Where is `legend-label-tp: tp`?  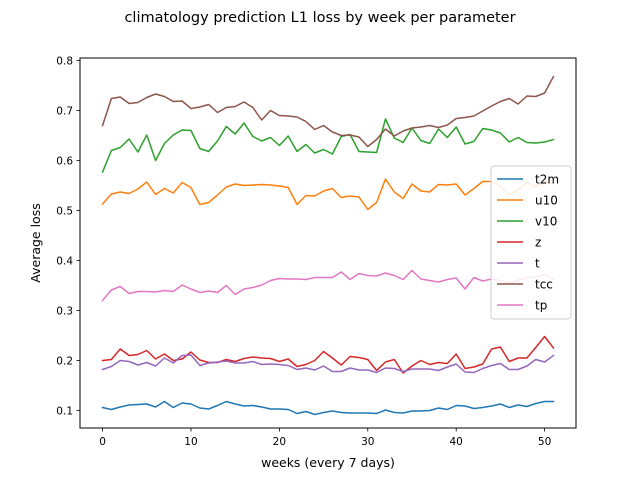
legend-label-tp: tp is located at coordinates (541, 306).